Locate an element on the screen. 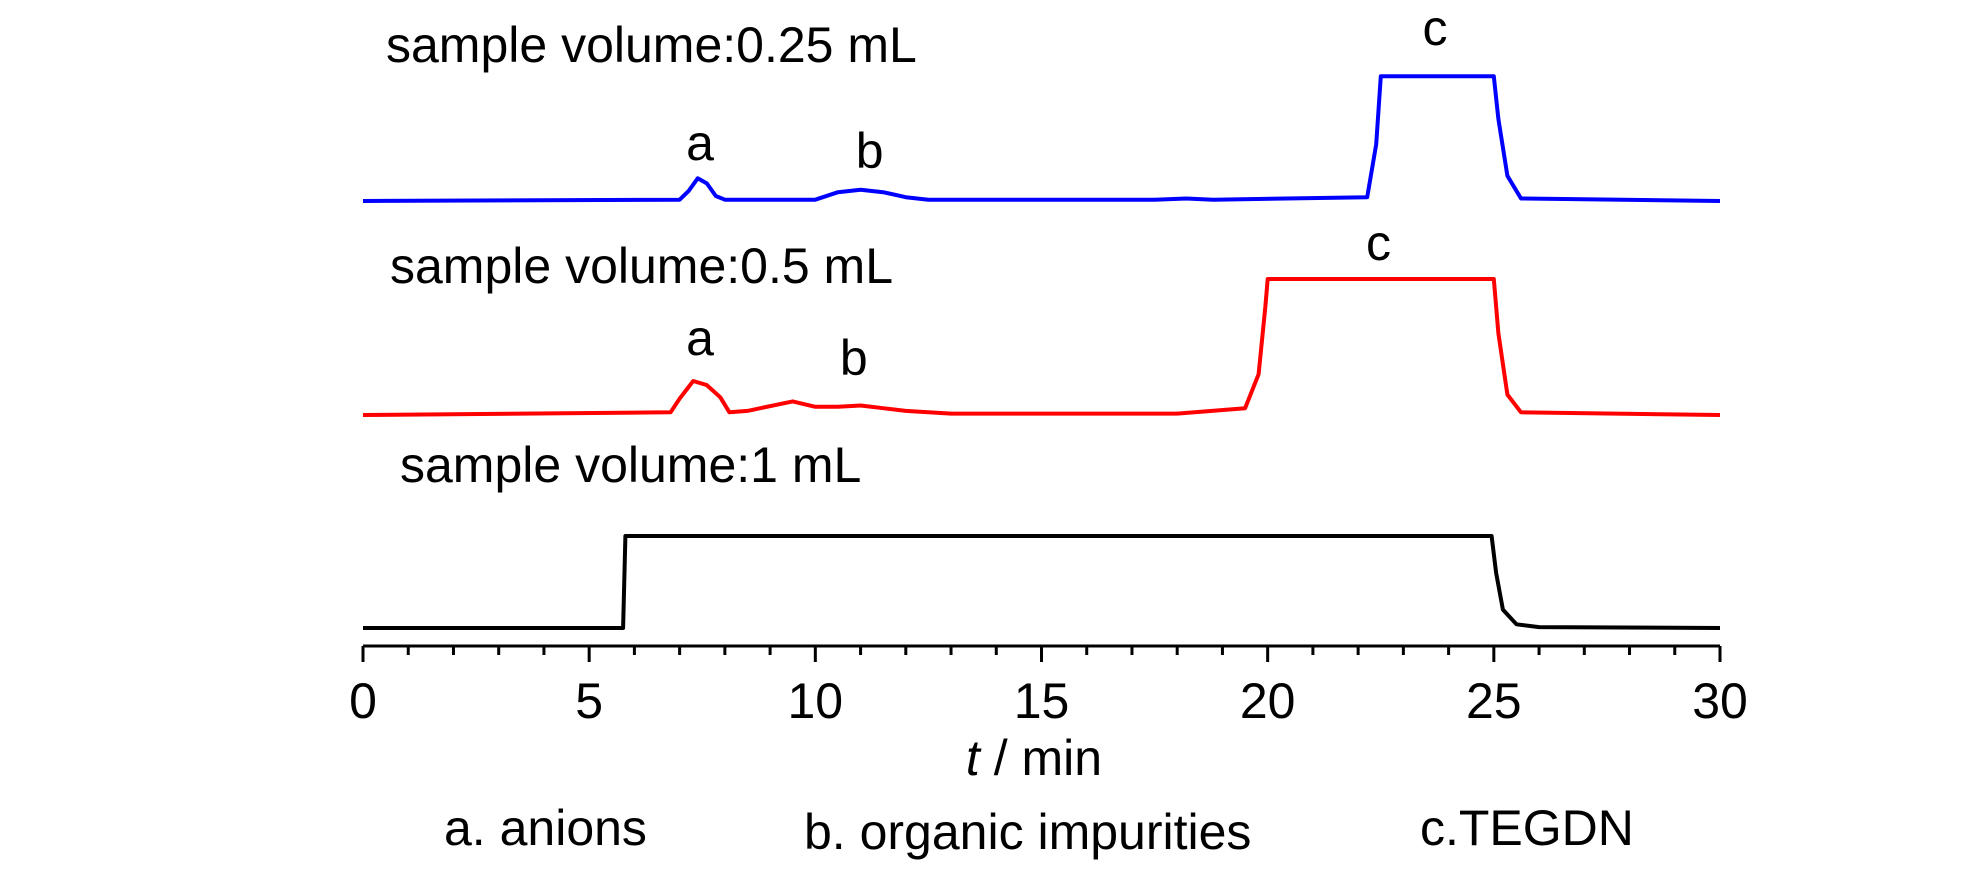 This screenshot has width=1984, height=874. peak-label-b-0: b is located at coordinates (870, 151).